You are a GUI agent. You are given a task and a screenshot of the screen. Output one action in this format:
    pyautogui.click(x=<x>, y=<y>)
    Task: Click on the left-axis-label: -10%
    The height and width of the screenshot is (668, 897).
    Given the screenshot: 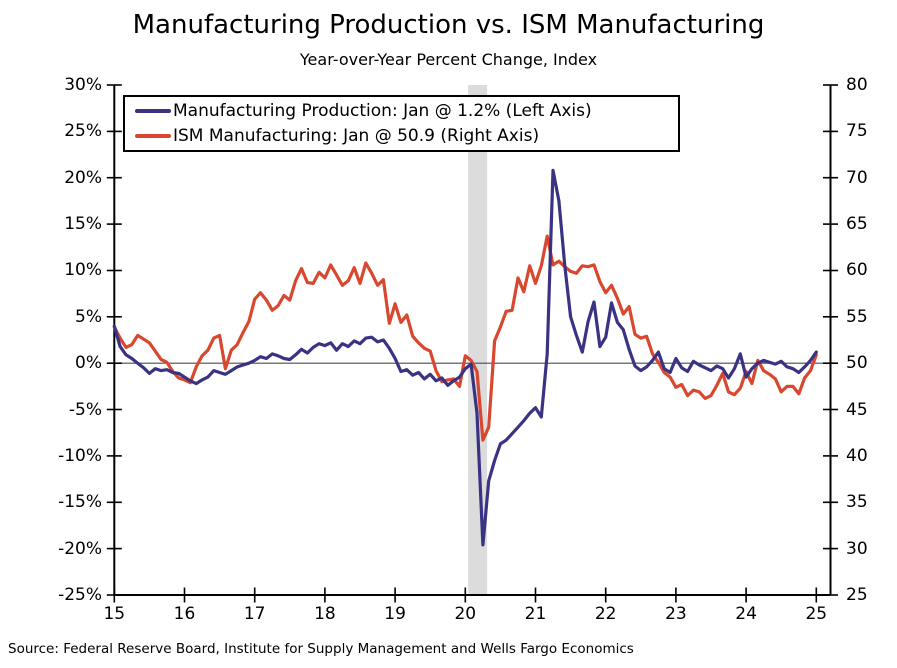 What is the action you would take?
    pyautogui.click(x=80, y=455)
    